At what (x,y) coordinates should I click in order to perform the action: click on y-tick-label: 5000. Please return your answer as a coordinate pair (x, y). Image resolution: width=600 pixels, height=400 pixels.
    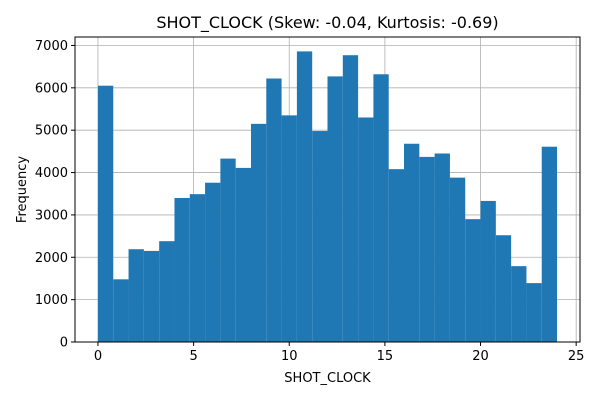
    Looking at the image, I should click on (51, 131).